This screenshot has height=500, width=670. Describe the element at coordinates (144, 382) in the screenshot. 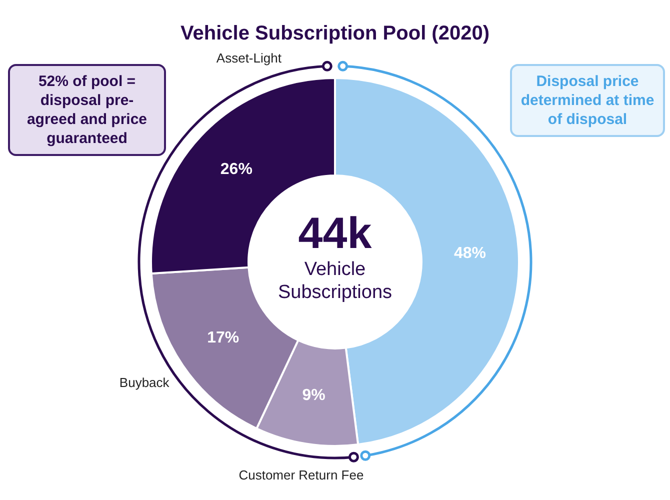

I see `slice-label: Buyback` at that location.